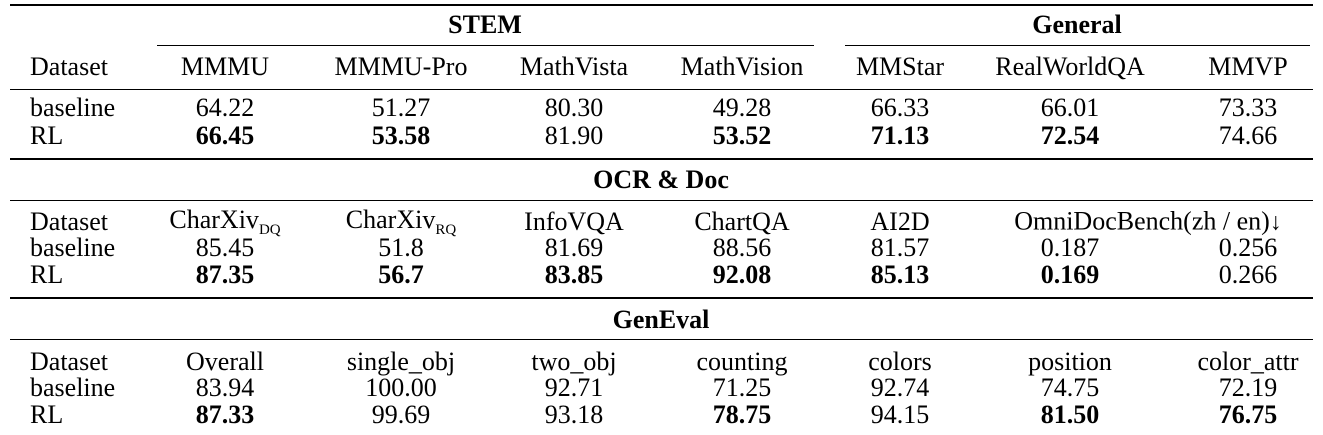  What do you see at coordinates (485, 24) in the screenshot?
I see `group-label-stem: STEM` at bounding box center [485, 24].